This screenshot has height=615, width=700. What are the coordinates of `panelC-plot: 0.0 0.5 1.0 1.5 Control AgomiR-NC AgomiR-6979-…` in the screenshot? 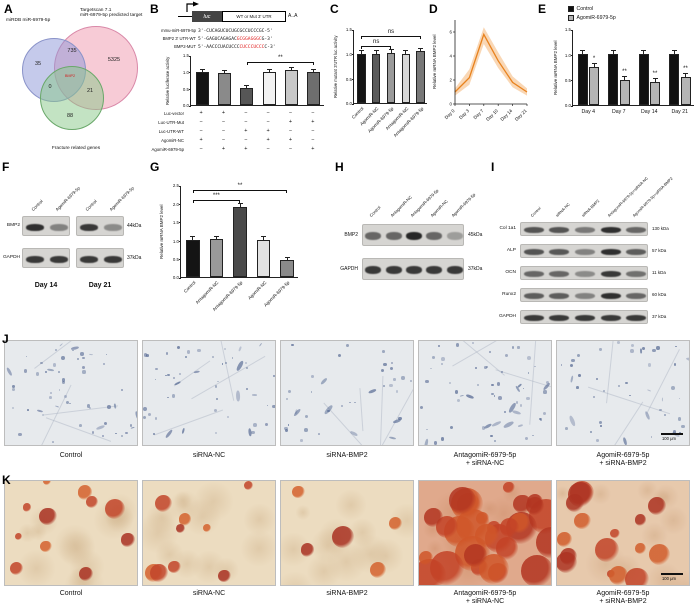 It's located at (386, 82).